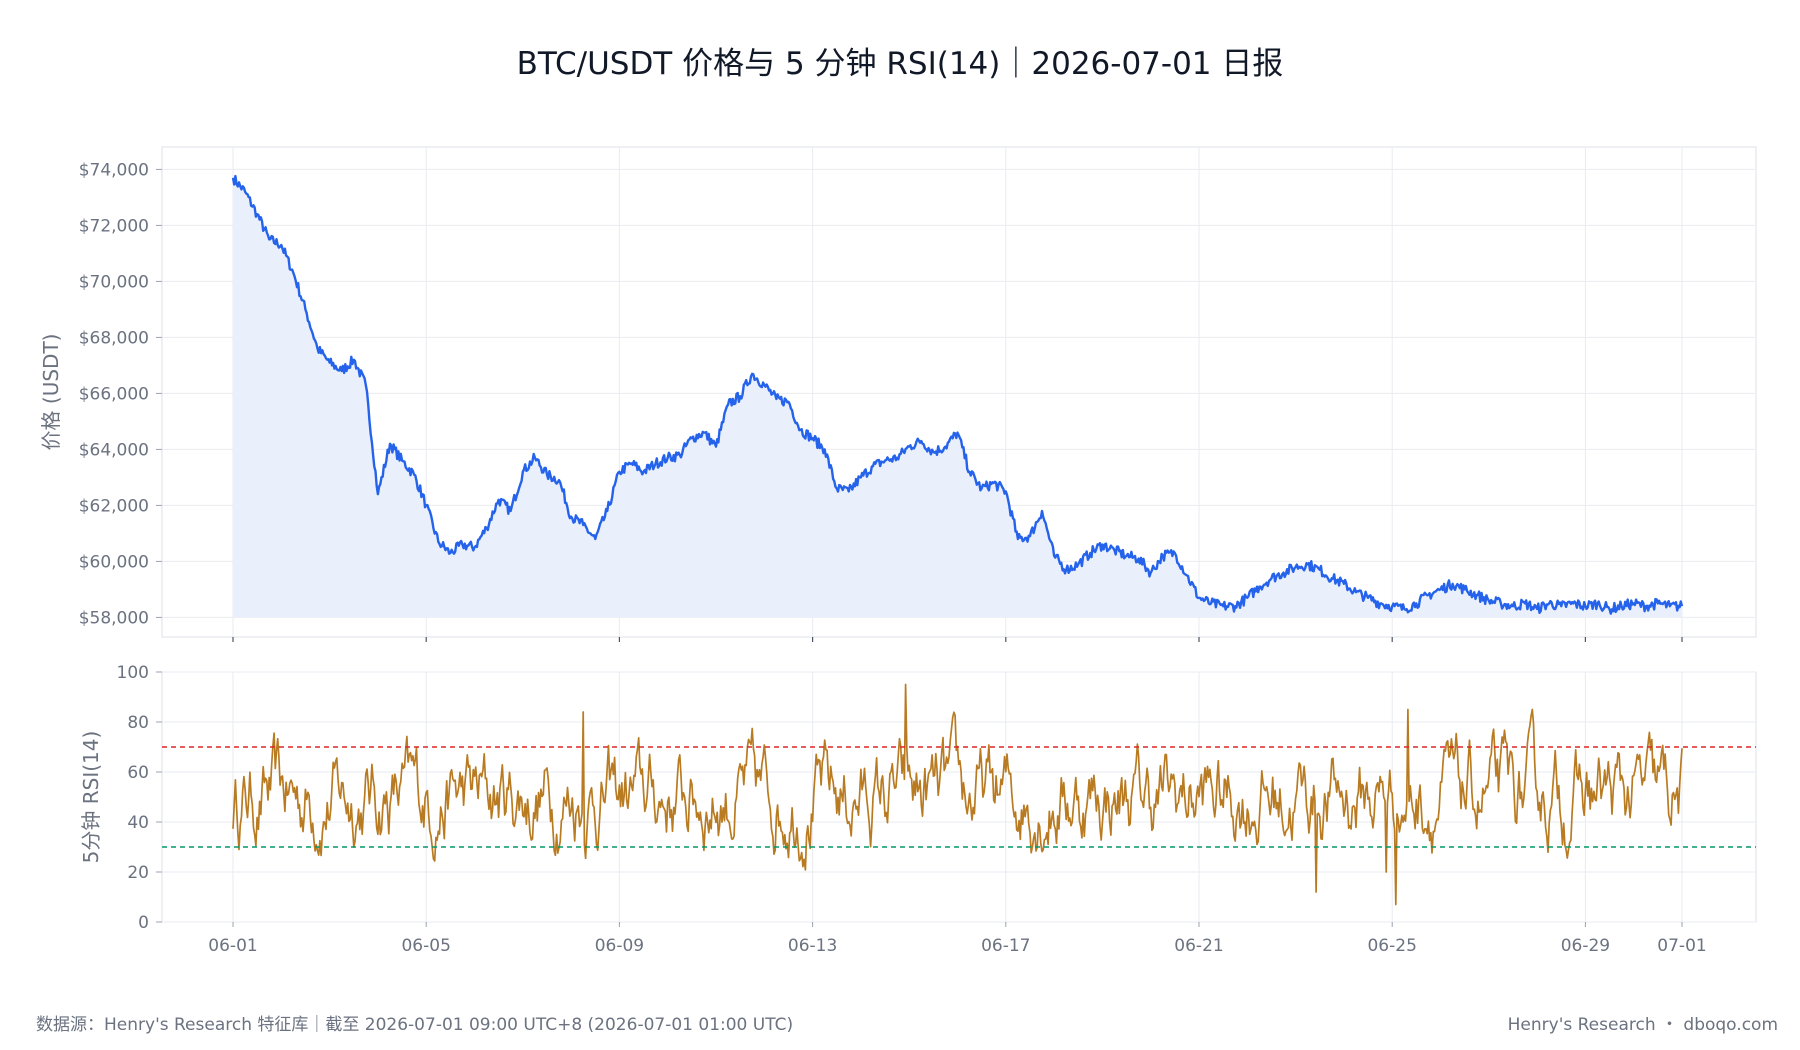 This screenshot has width=1800, height=1050. I want to click on chart-title: BTC/USDT 价格与 5 分钟 RSI(14)｜2026-07-01 日报, so click(900, 64).